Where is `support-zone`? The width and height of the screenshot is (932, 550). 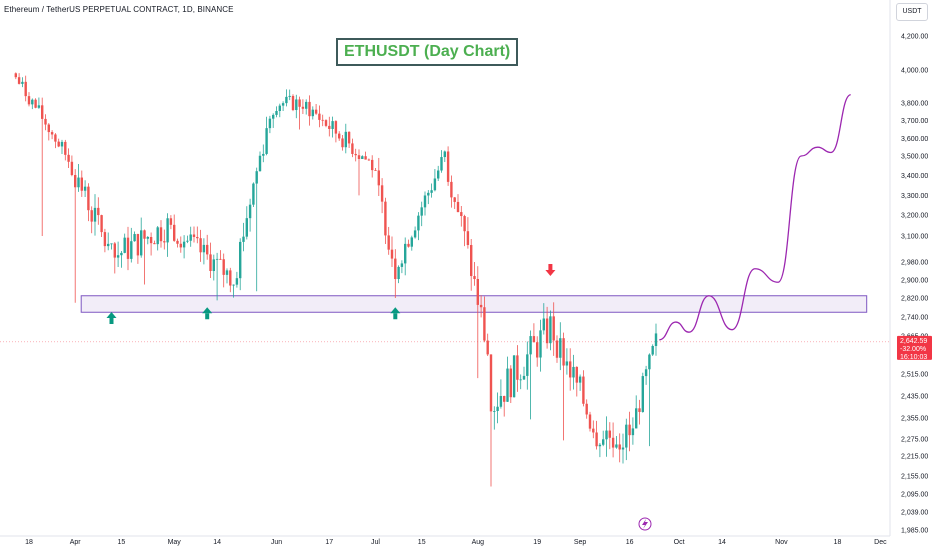 support-zone is located at coordinates (474, 304).